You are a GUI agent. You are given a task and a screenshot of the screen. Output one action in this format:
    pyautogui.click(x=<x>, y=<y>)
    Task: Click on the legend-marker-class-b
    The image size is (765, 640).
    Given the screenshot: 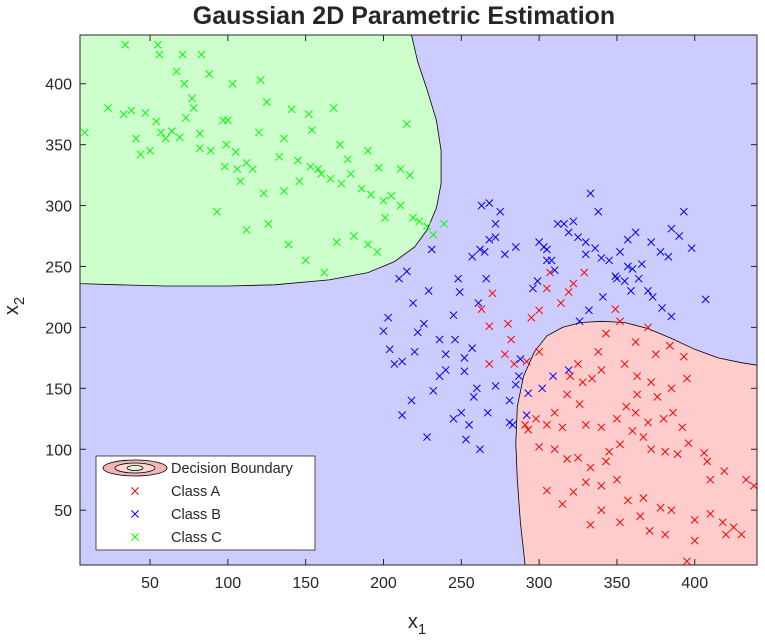 What is the action you would take?
    pyautogui.click(x=135, y=514)
    